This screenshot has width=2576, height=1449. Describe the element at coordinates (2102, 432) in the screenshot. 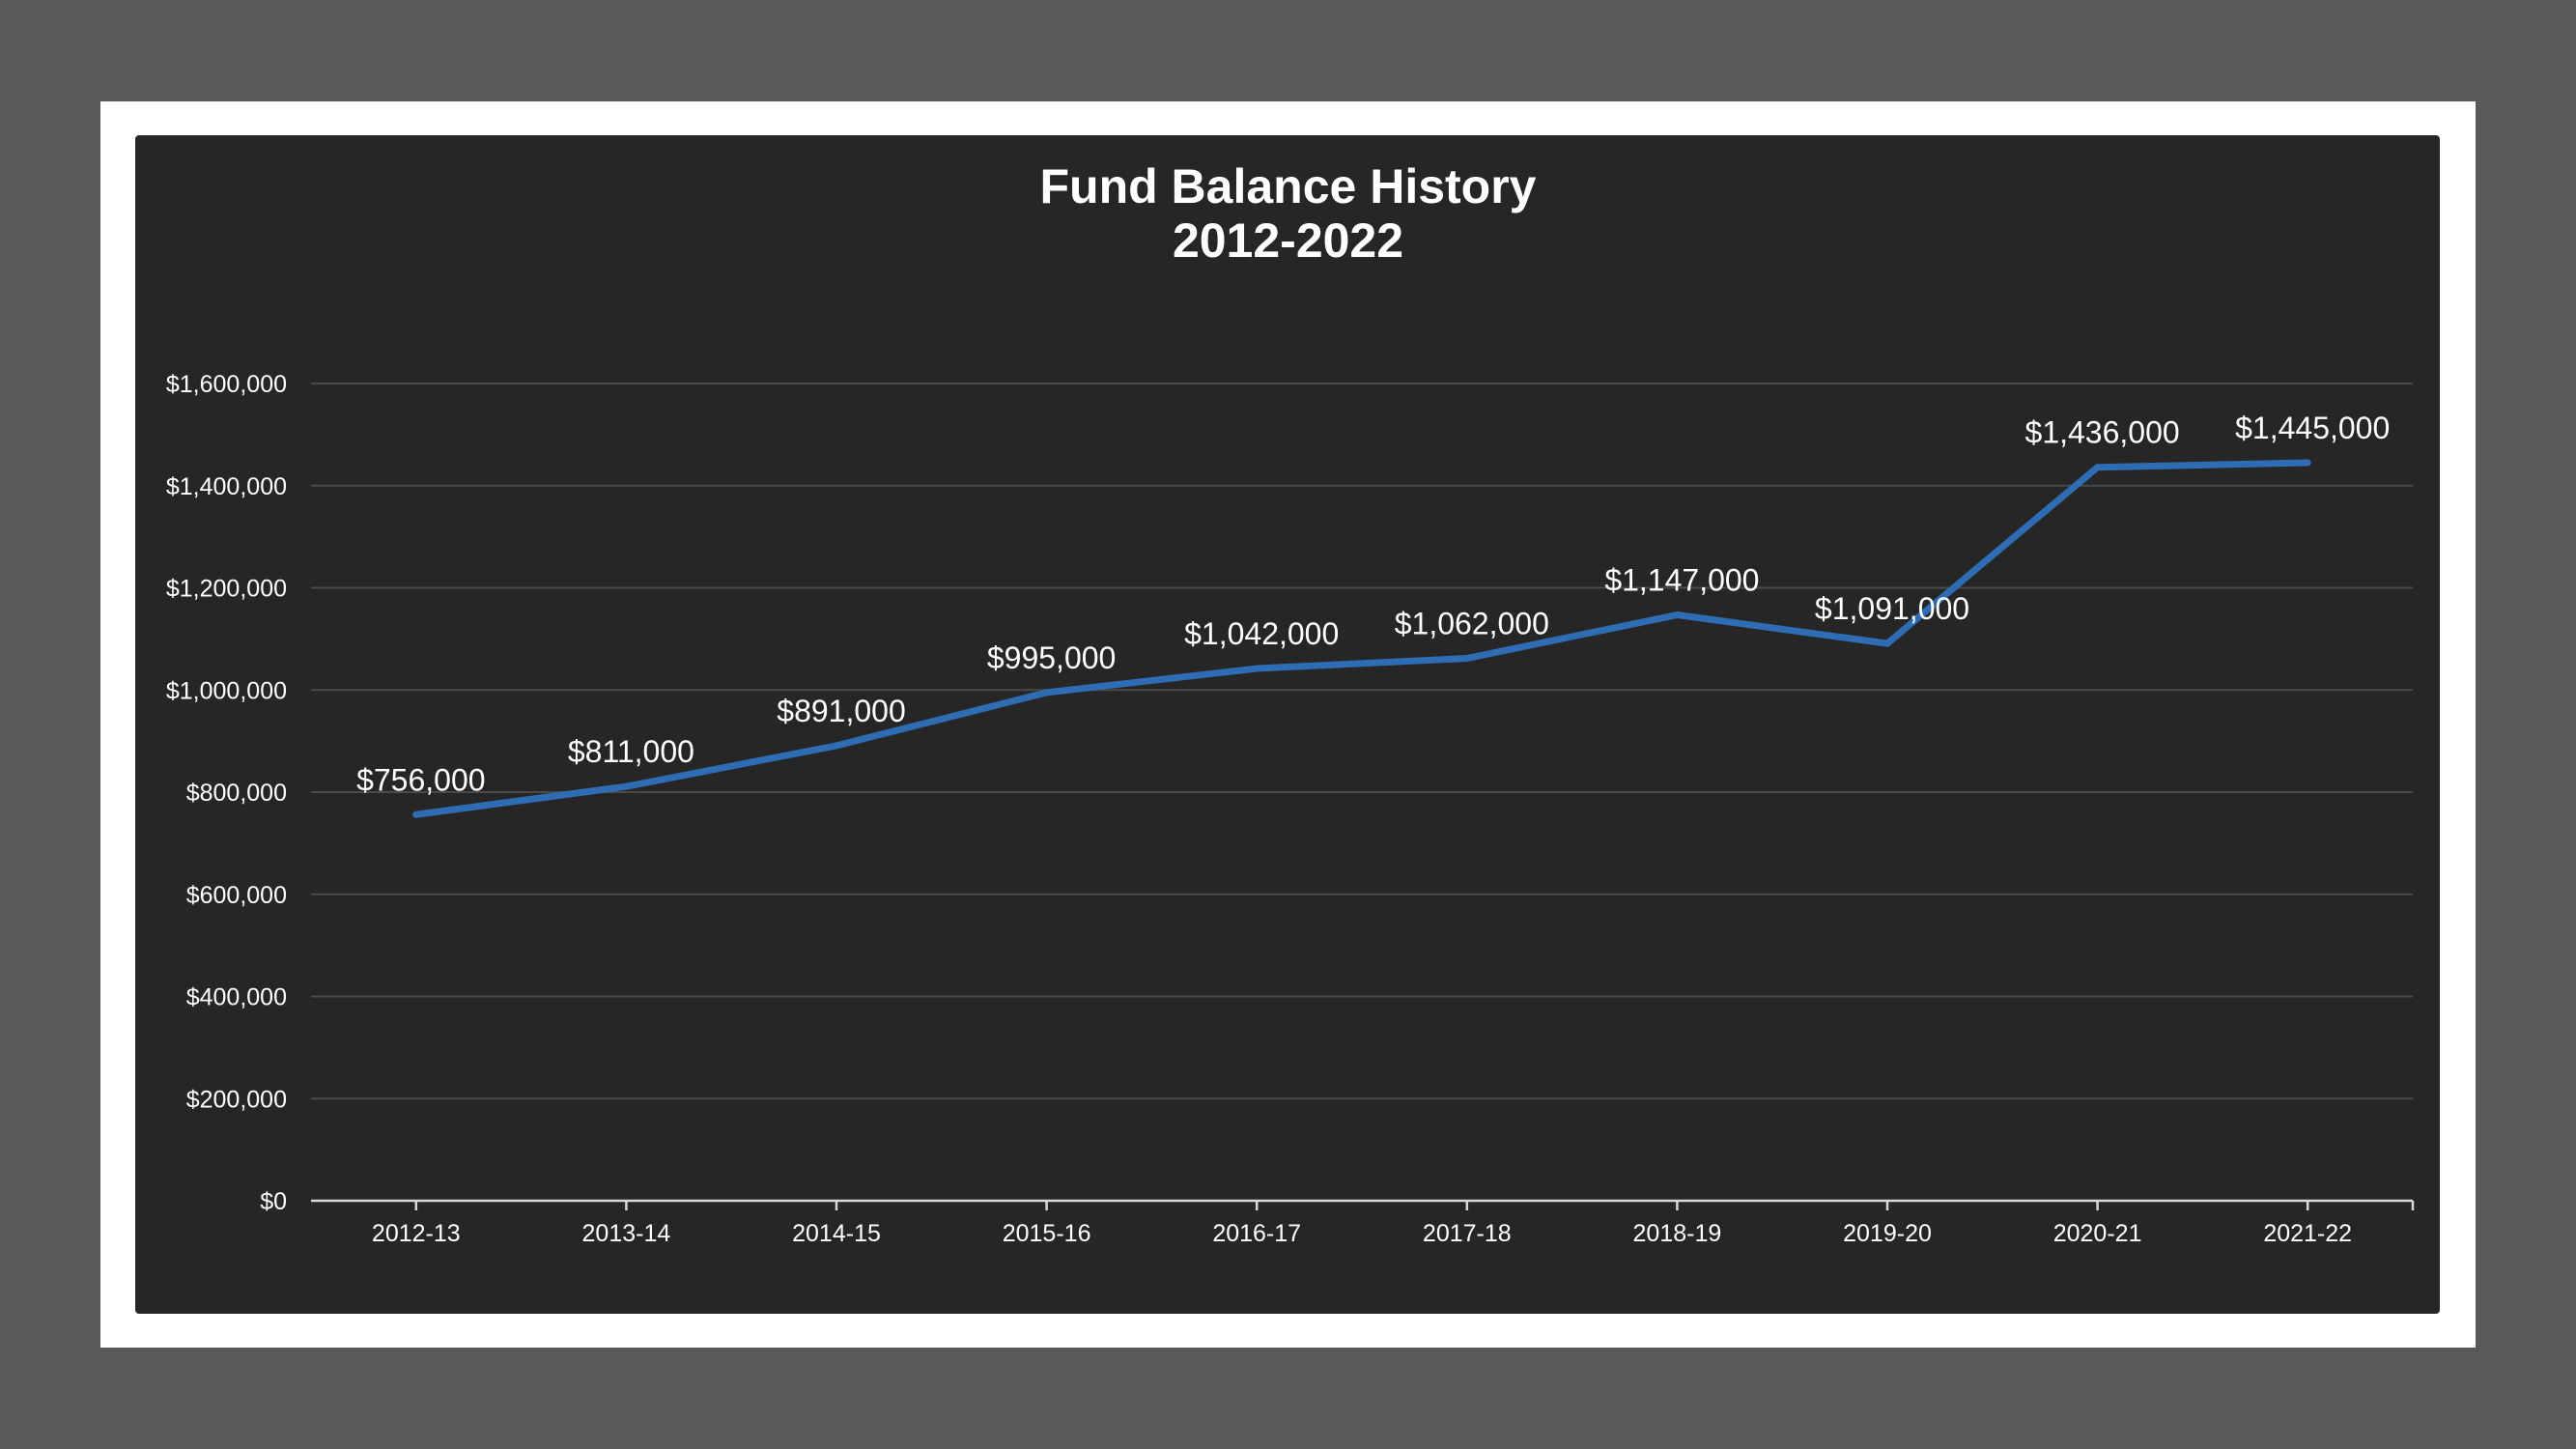

I see `data-label: $1,436,000` at that location.